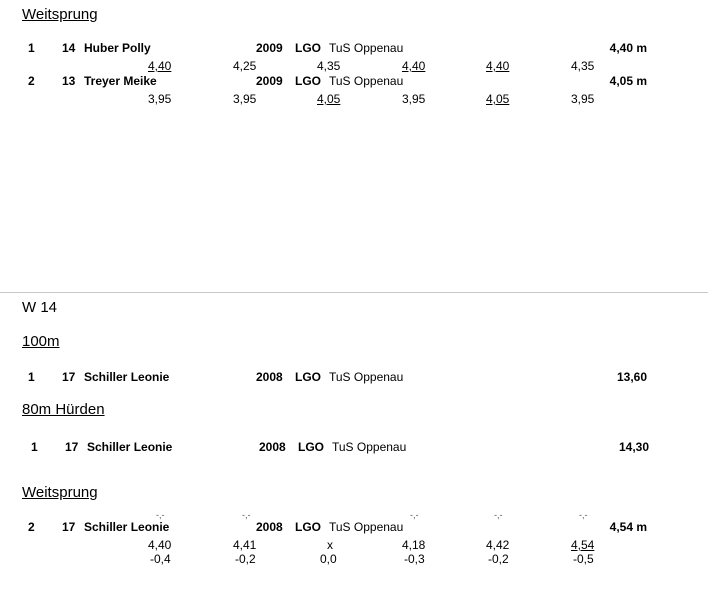 This screenshot has height=602, width=708. I want to click on row-result: 4,05 m, so click(628, 81).